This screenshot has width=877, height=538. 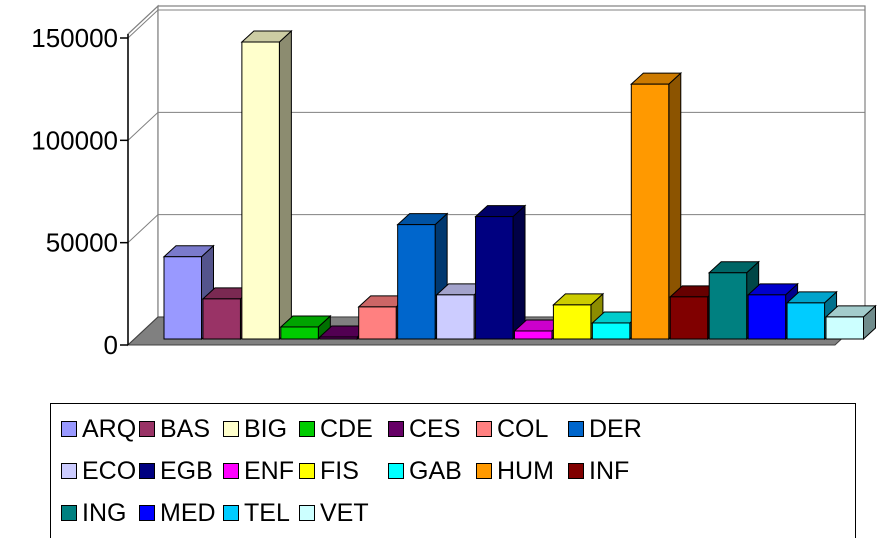 I want to click on legend-item: VET, so click(x=334, y=513).